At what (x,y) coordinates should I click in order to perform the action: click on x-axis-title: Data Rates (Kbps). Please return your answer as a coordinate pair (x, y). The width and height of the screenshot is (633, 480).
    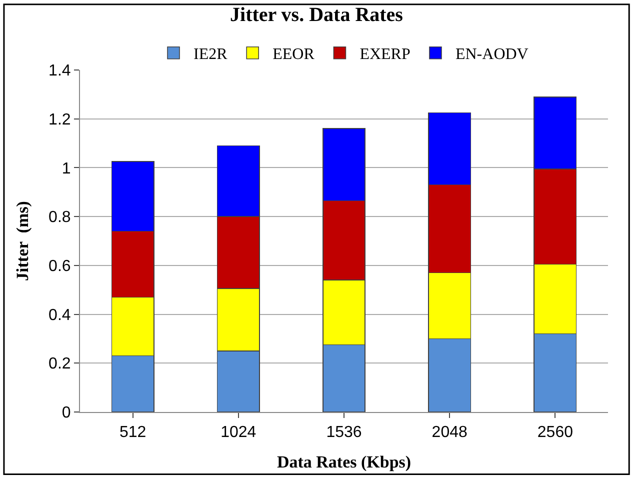
    Looking at the image, I should click on (344, 462).